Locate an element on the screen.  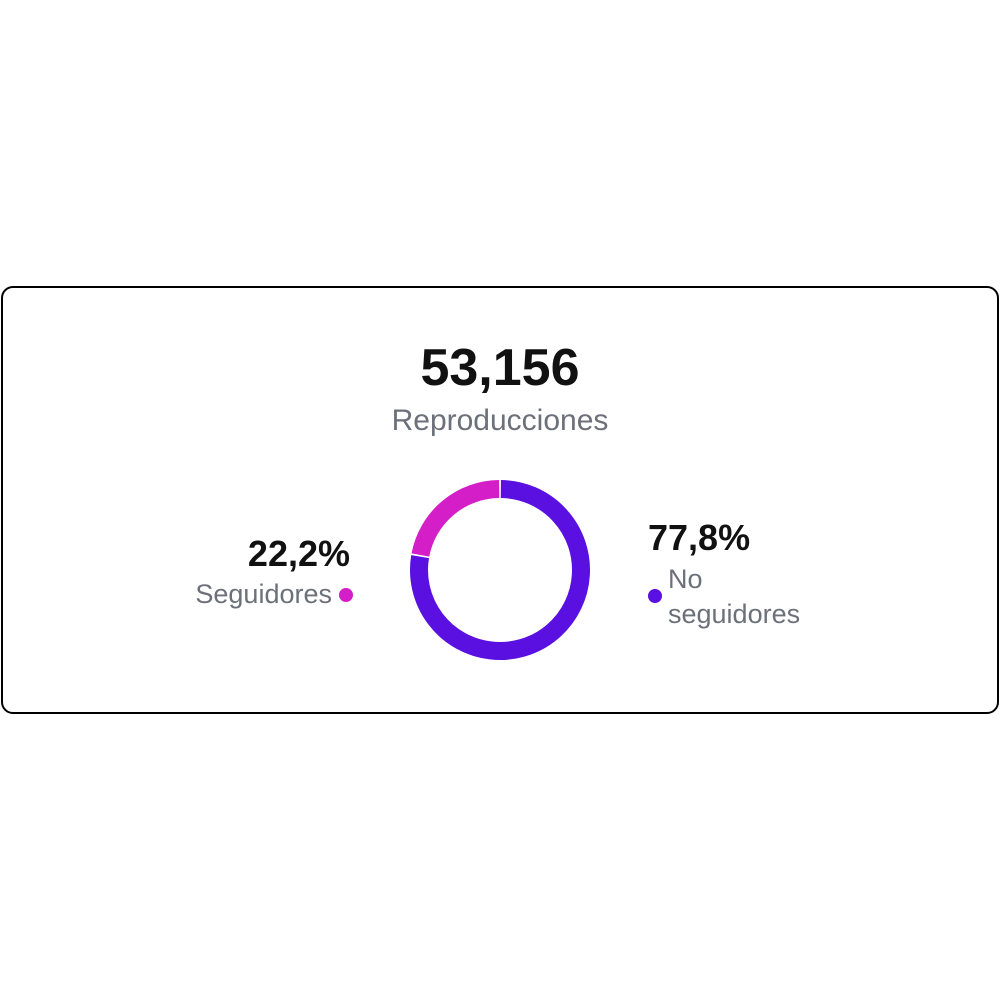
value-label: 22,2% is located at coordinates (298, 553).